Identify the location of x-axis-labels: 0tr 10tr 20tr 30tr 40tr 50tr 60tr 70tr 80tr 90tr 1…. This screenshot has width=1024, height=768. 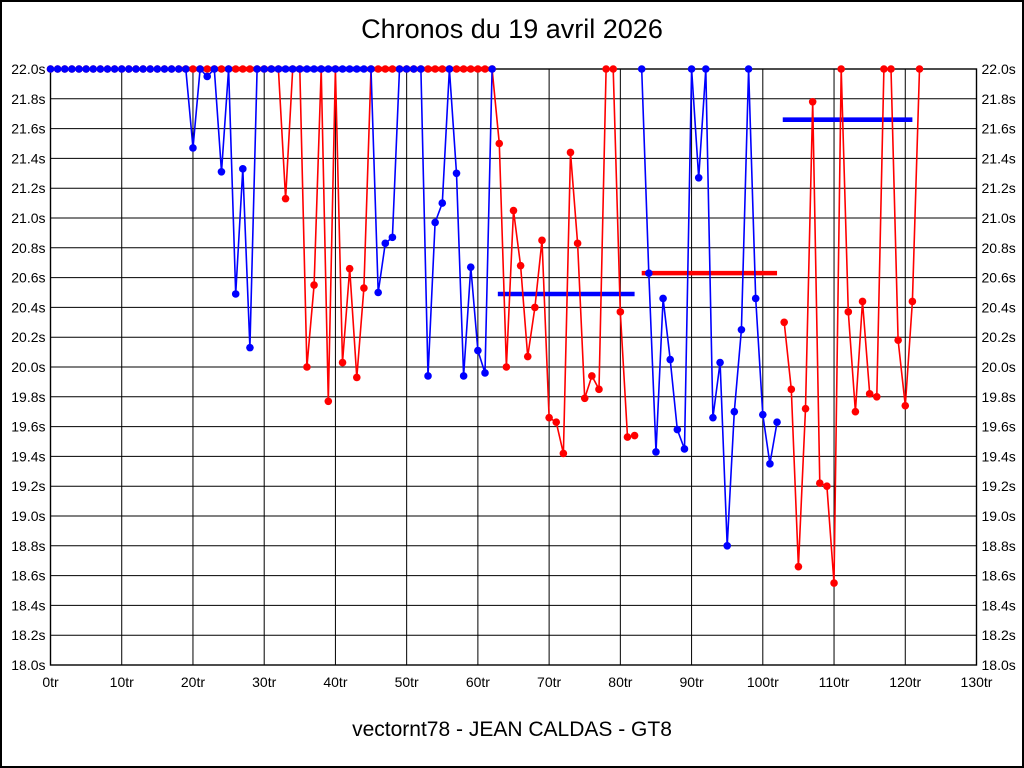
(517, 682).